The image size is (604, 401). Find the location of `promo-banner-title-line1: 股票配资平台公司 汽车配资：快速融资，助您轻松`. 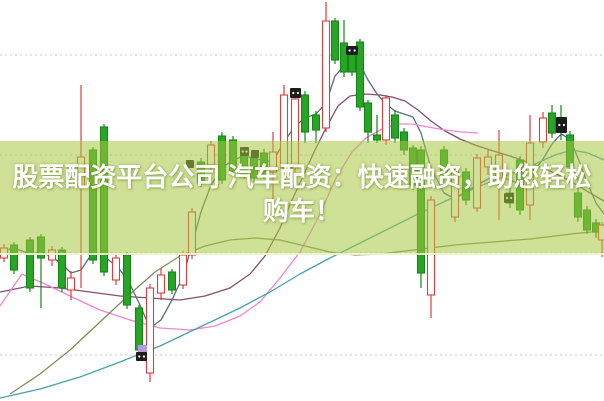

promo-banner-title-line1: 股票配资平台公司 汽车配资：快速融资，助您轻松 is located at coordinates (302, 177).